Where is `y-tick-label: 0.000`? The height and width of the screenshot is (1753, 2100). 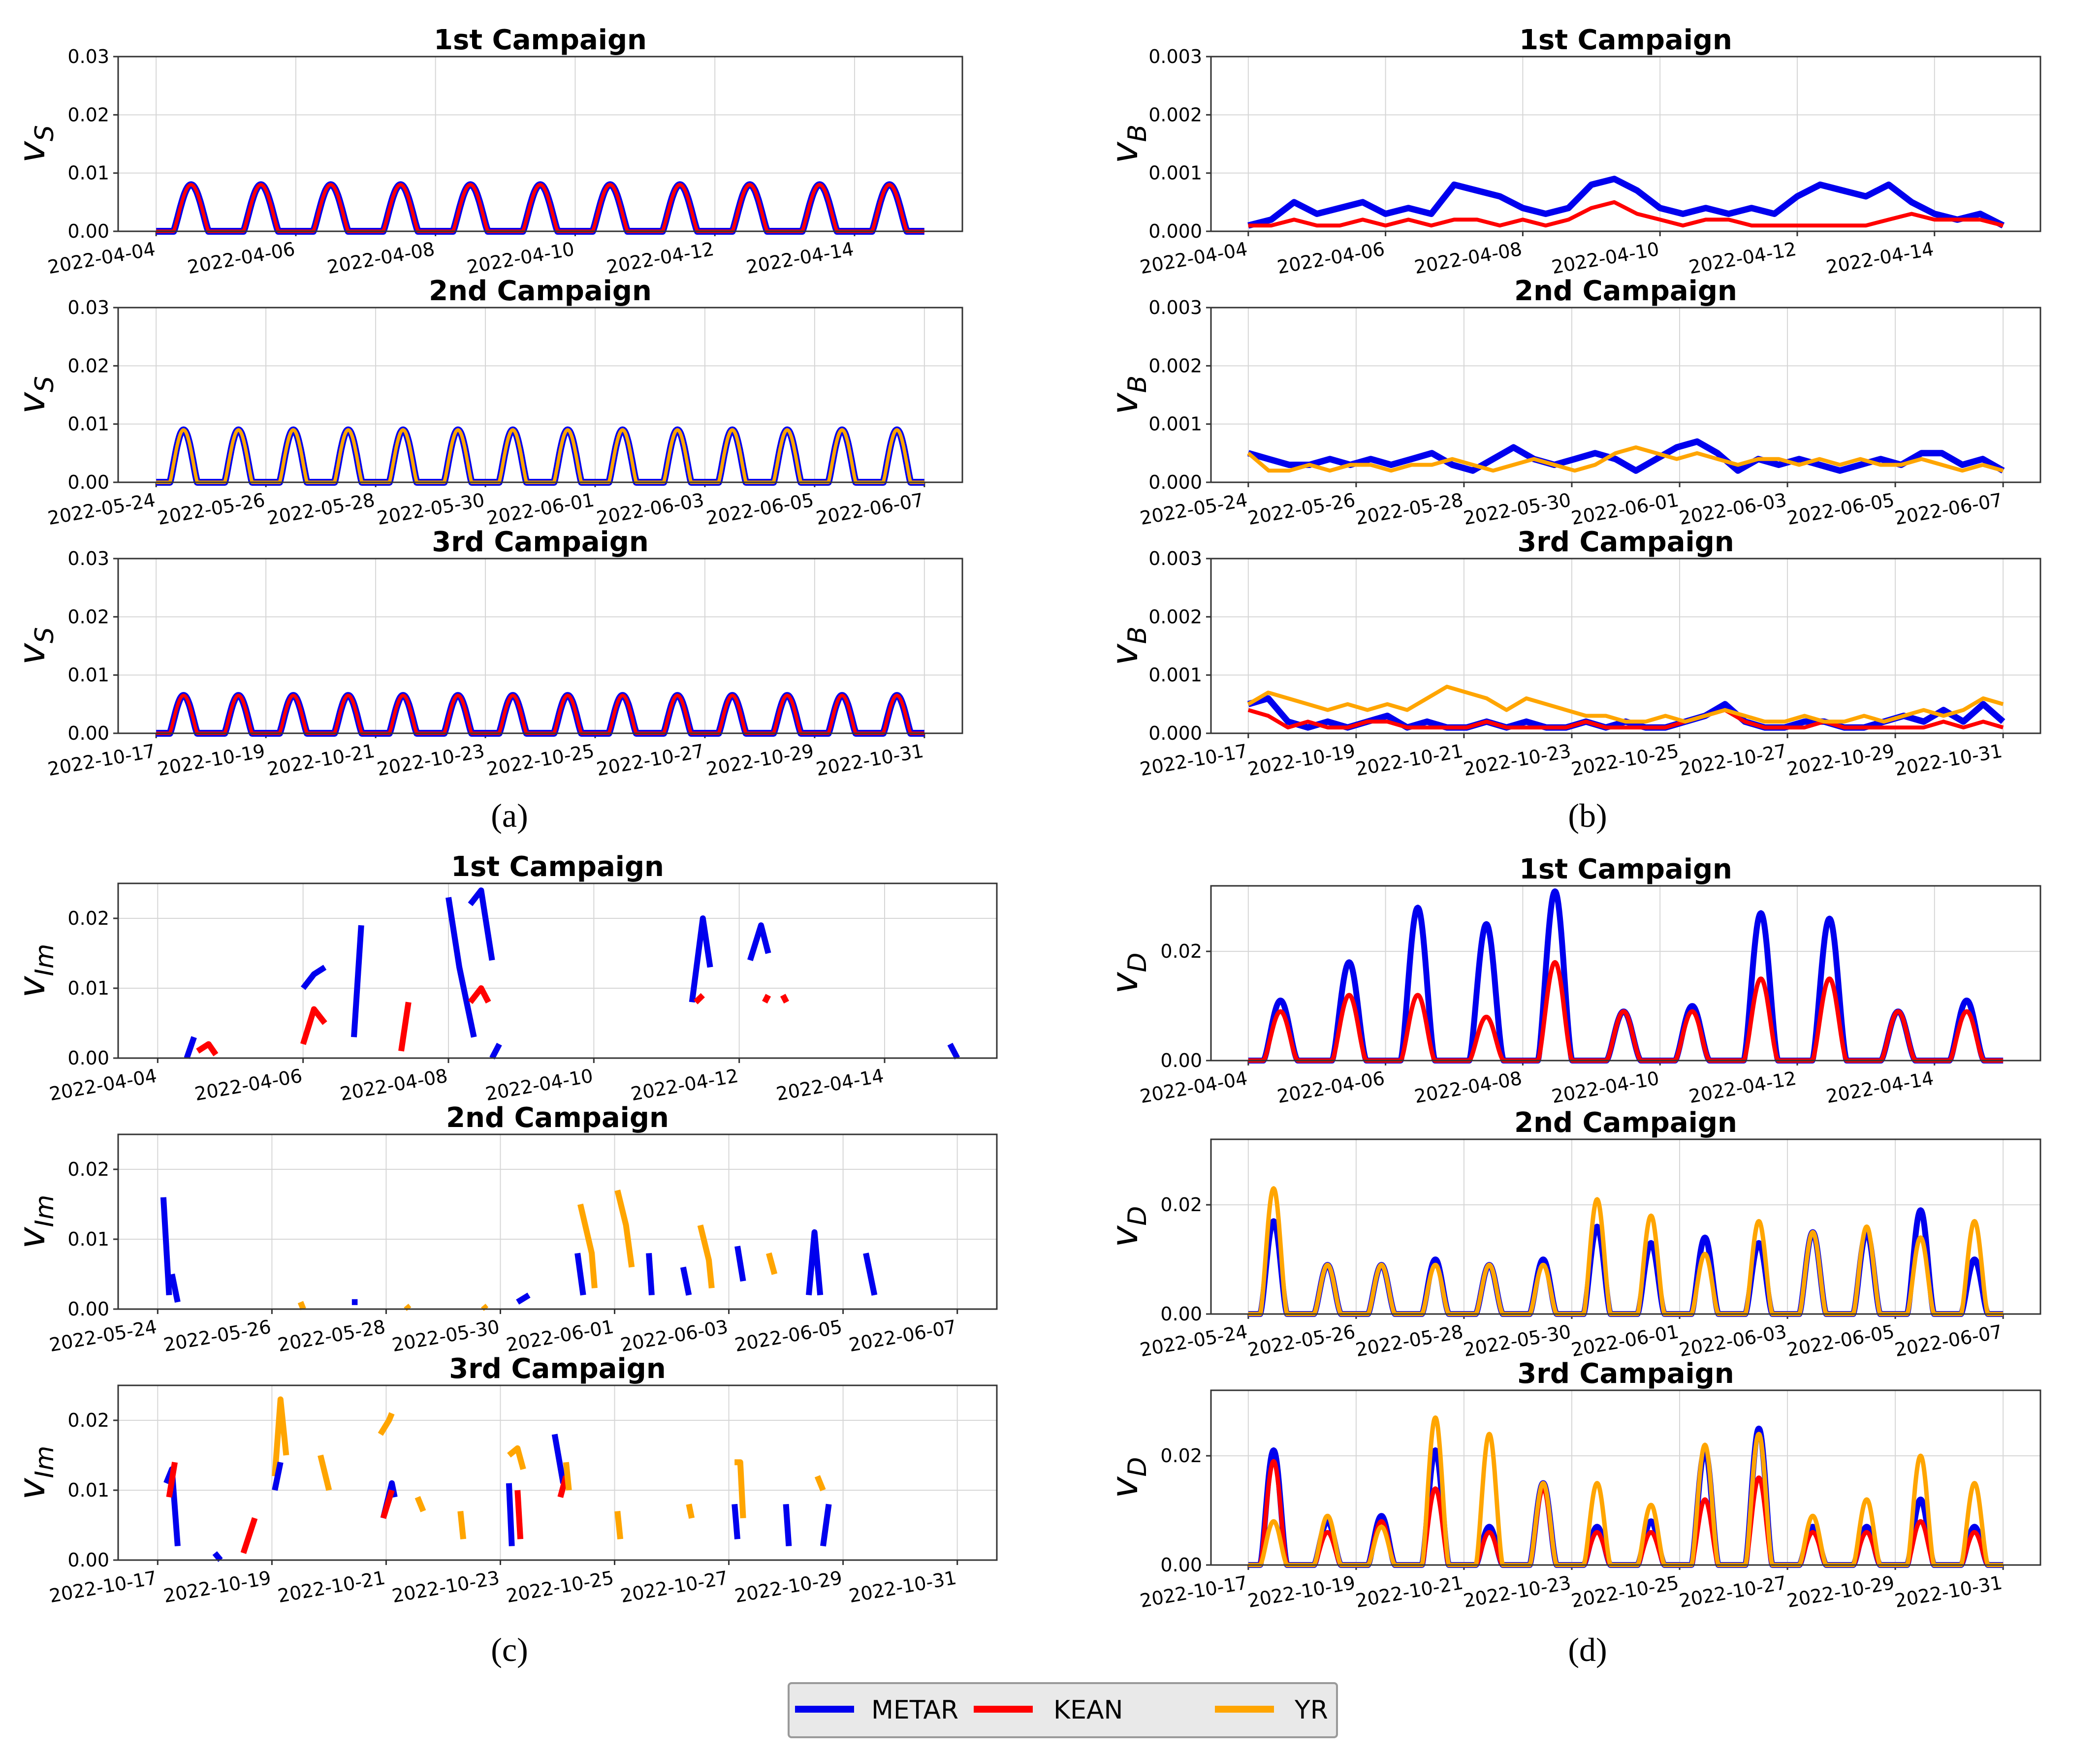 y-tick-label: 0.000 is located at coordinates (1175, 733).